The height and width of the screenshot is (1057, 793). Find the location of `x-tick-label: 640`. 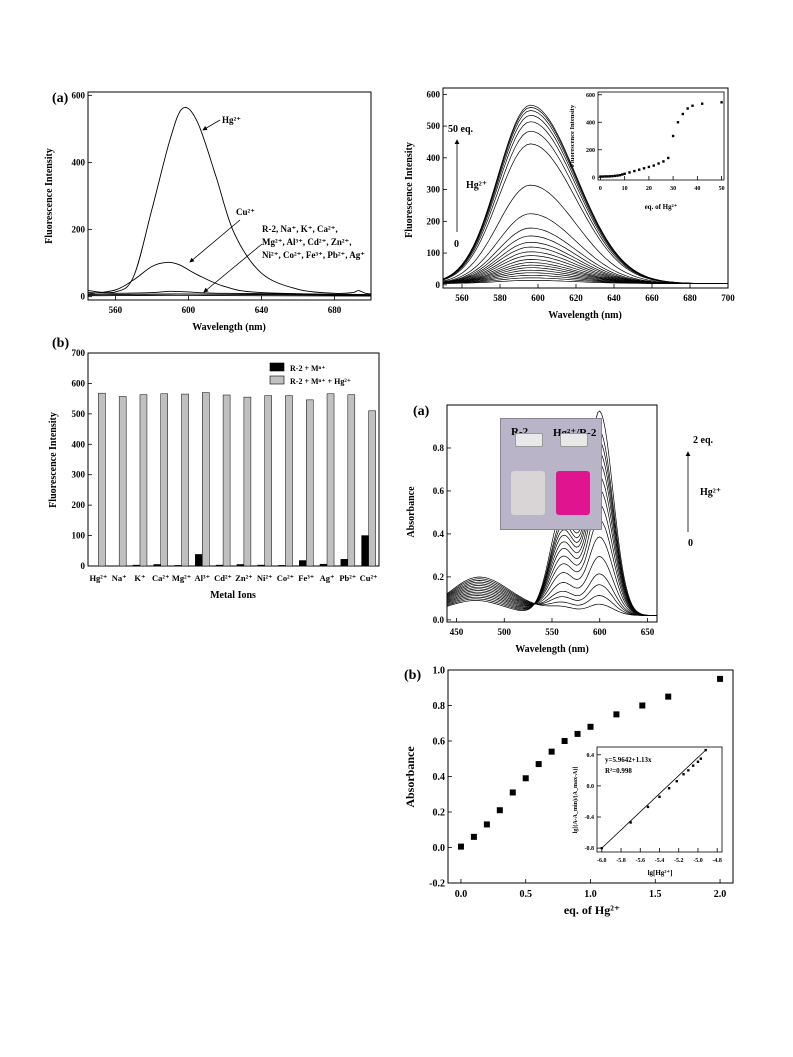

x-tick-label: 640 is located at coordinates (262, 310).